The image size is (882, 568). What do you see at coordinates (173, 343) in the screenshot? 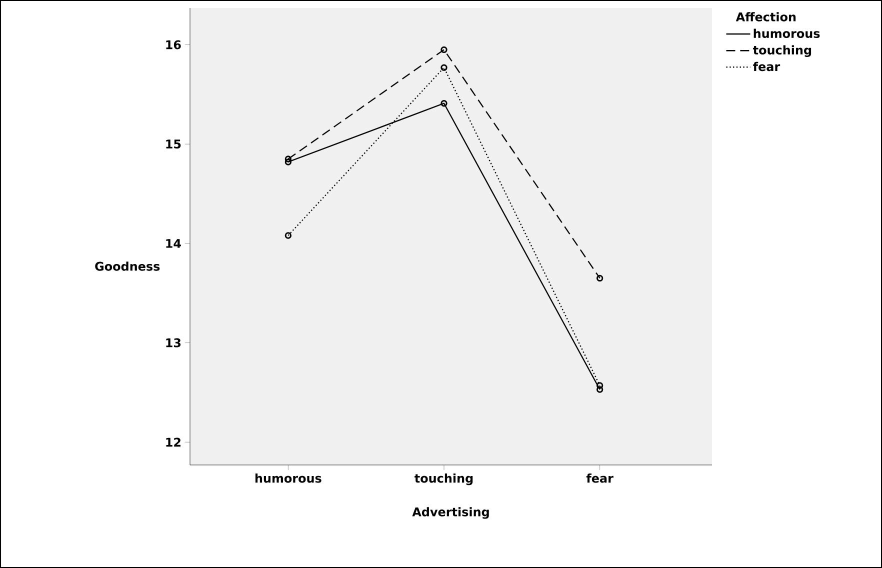
I see `y-tick-label: 13` at bounding box center [173, 343].